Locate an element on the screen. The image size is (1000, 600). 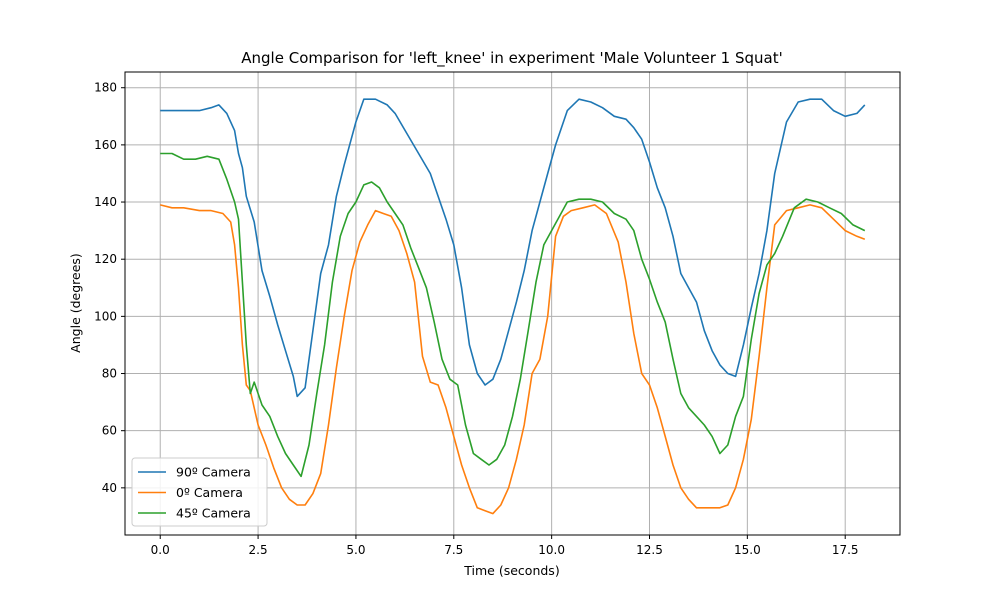
y-tick-label: 80 is located at coordinates (109, 374).